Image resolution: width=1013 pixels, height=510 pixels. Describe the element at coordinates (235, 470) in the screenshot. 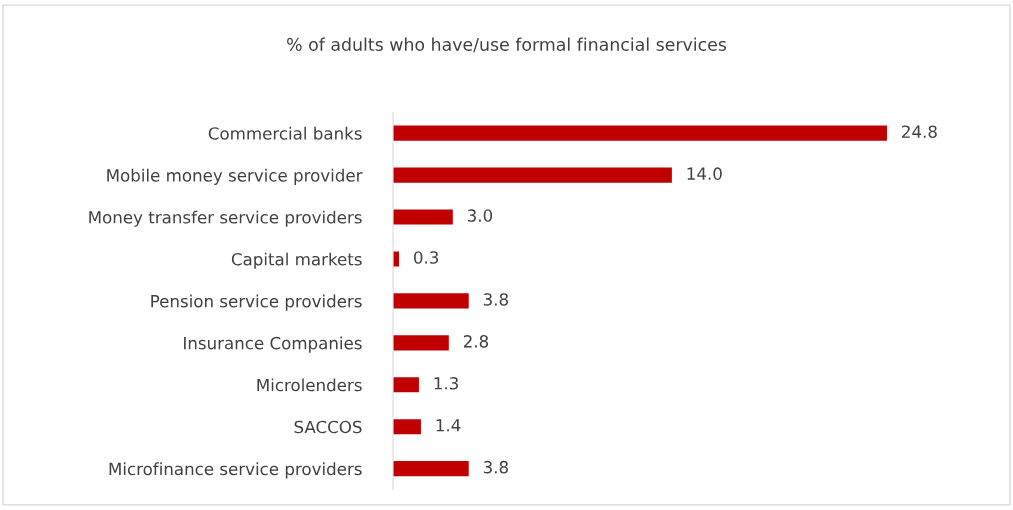

I see `y-tick-label: Microfinance service providers` at that location.